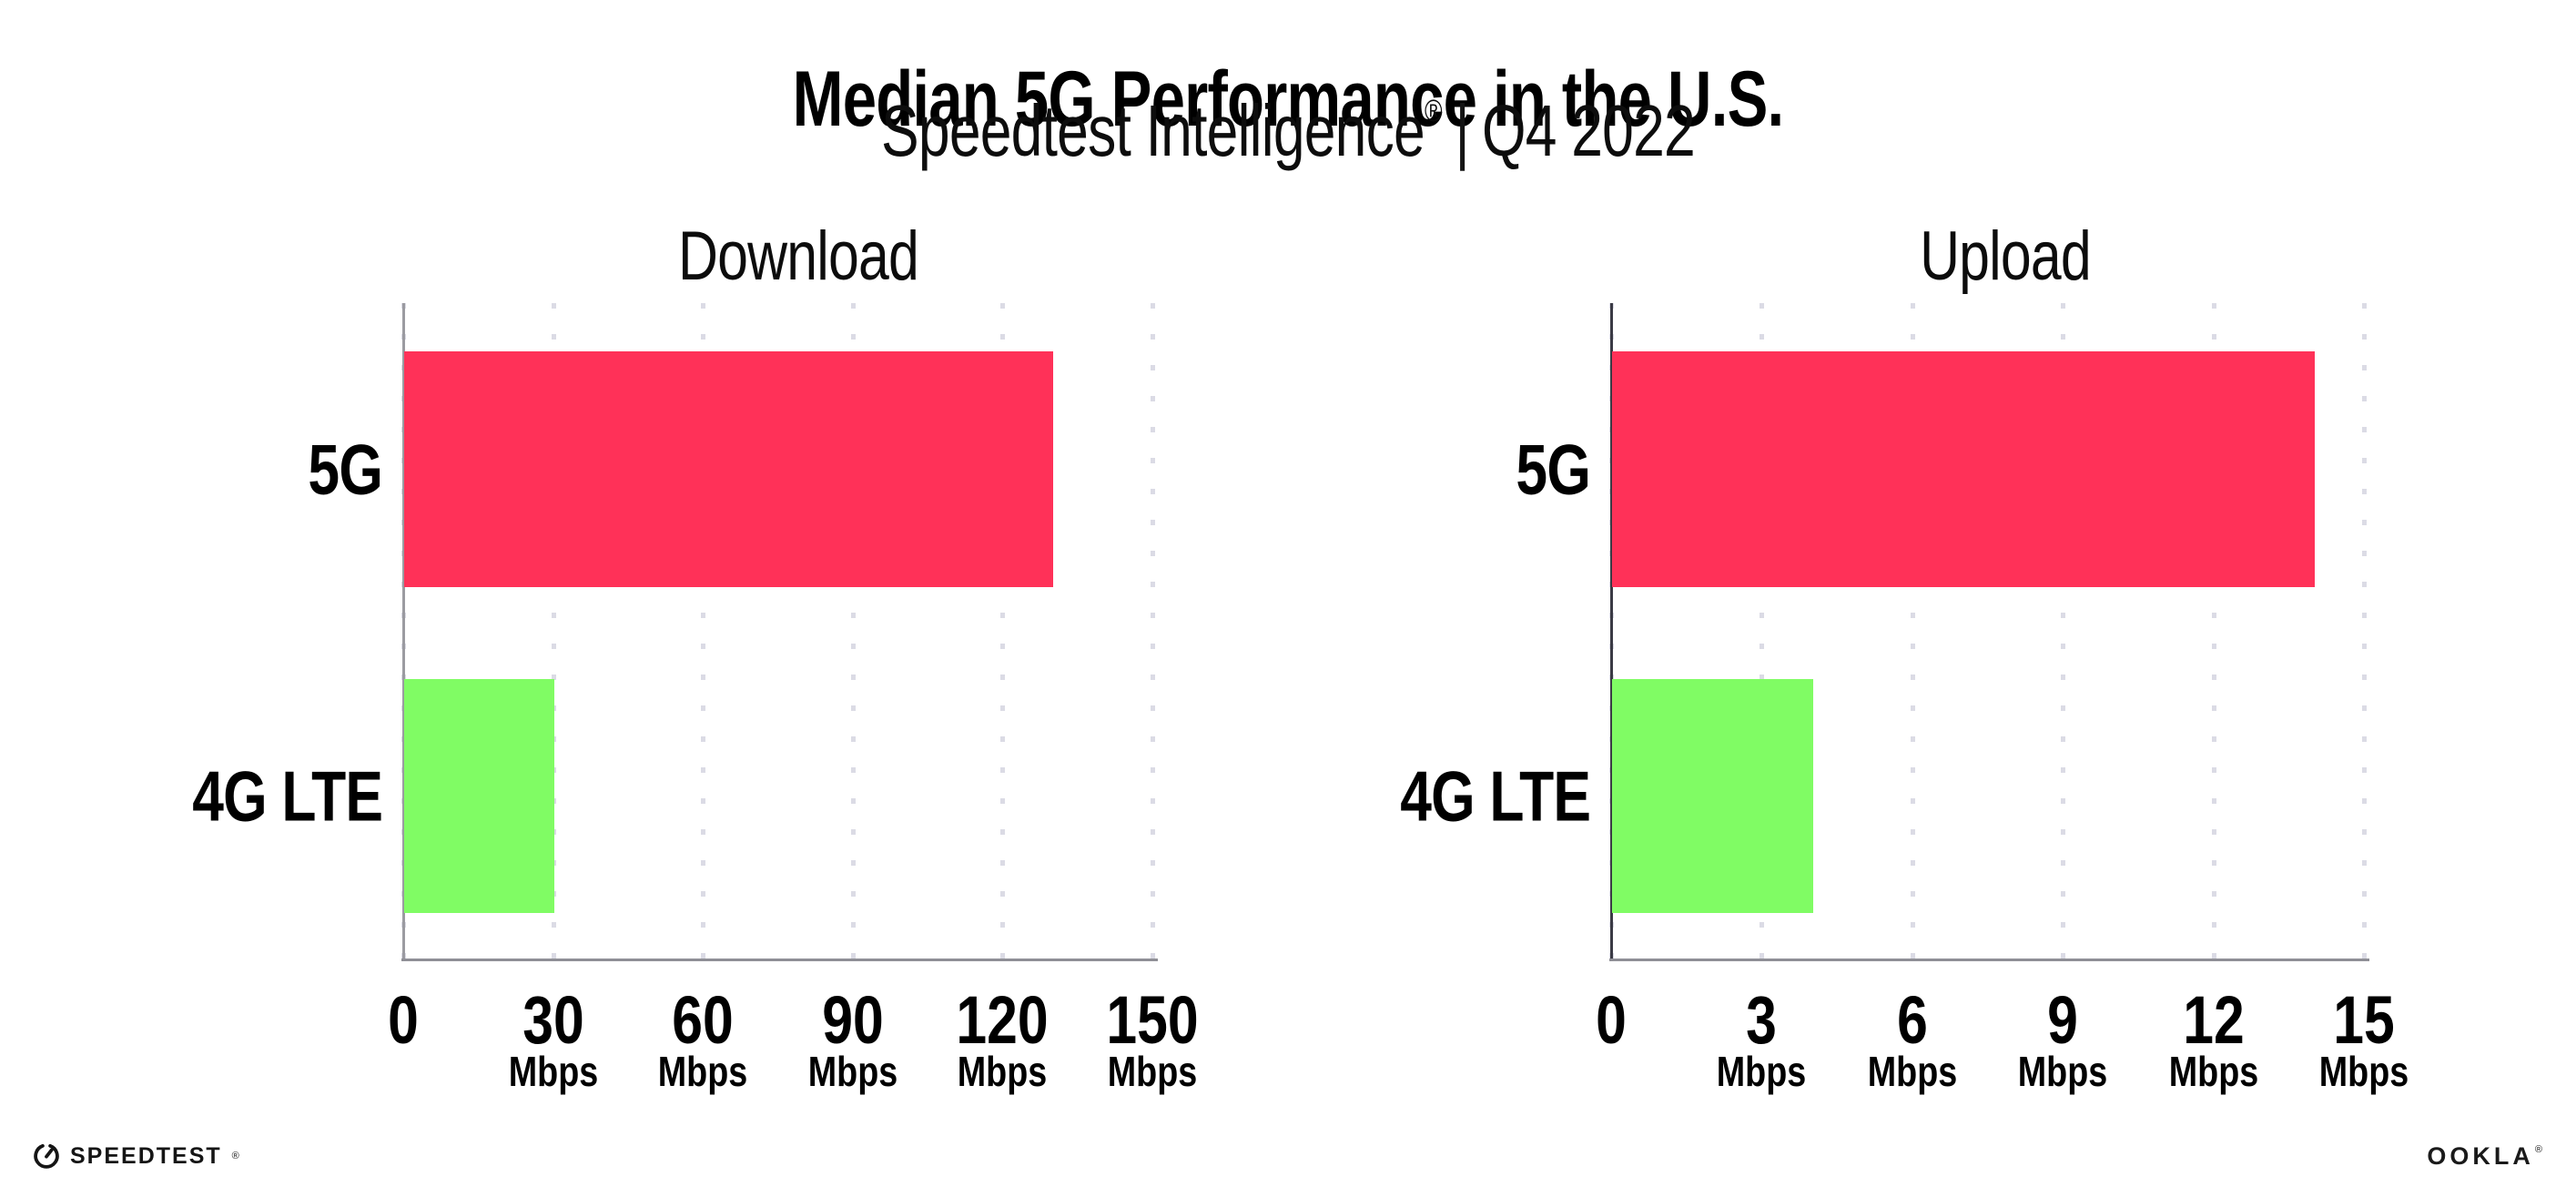 This screenshot has width=2576, height=1197. What do you see at coordinates (235, 1156) in the screenshot?
I see `speedtest-registered-mark: ®` at bounding box center [235, 1156].